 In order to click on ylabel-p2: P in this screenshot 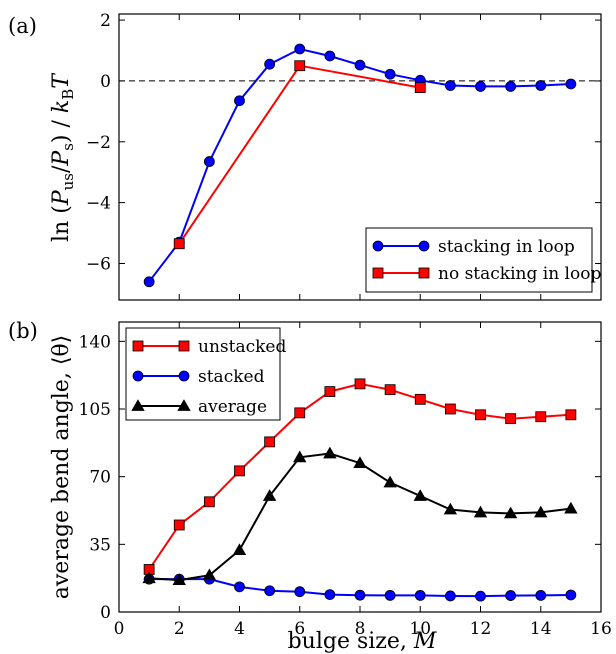, I will do `click(61, 158)`.